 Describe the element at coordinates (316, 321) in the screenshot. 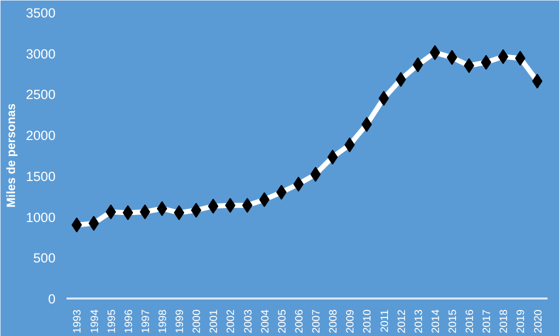

I see `x-tick-label: 2007` at that location.